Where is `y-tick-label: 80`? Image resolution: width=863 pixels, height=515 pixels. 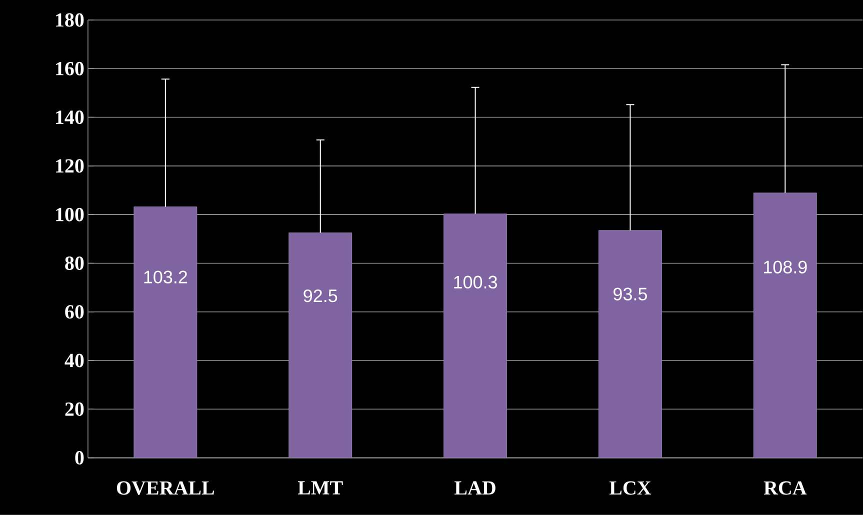 y-tick-label: 80 is located at coordinates (74, 263).